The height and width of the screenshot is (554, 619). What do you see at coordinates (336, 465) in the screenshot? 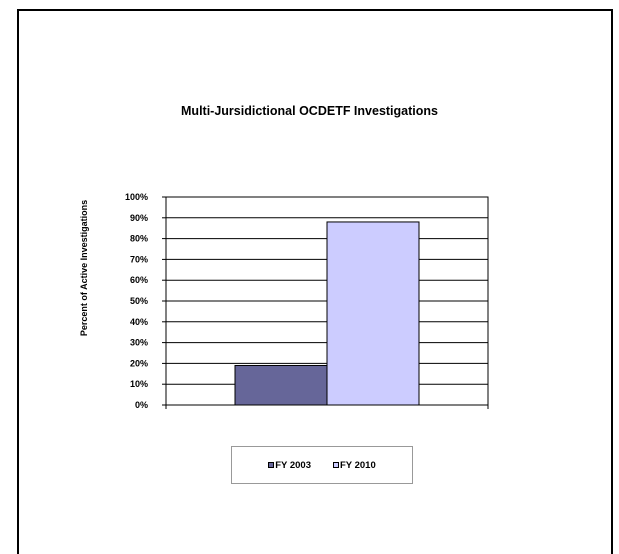
I see `legend-swatch-fy2010` at bounding box center [336, 465].